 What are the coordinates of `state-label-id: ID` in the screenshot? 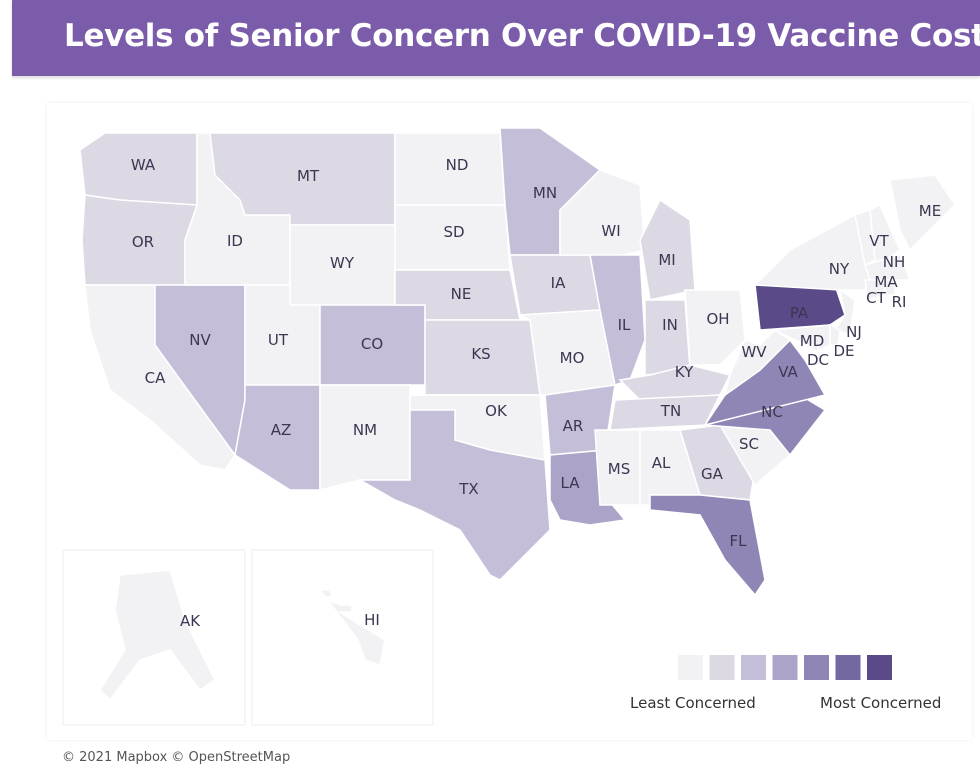 It's located at (235, 241).